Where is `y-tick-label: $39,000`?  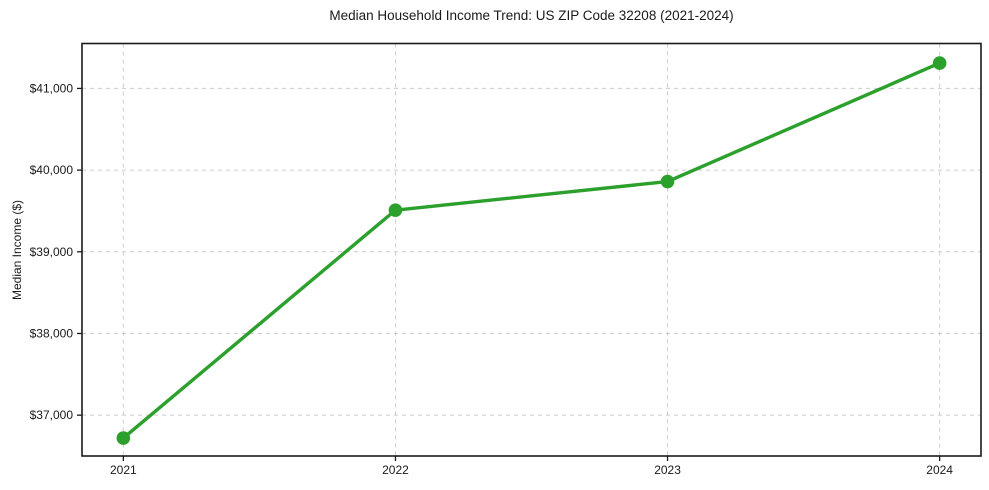
y-tick-label: $39,000 is located at coordinates (52, 252).